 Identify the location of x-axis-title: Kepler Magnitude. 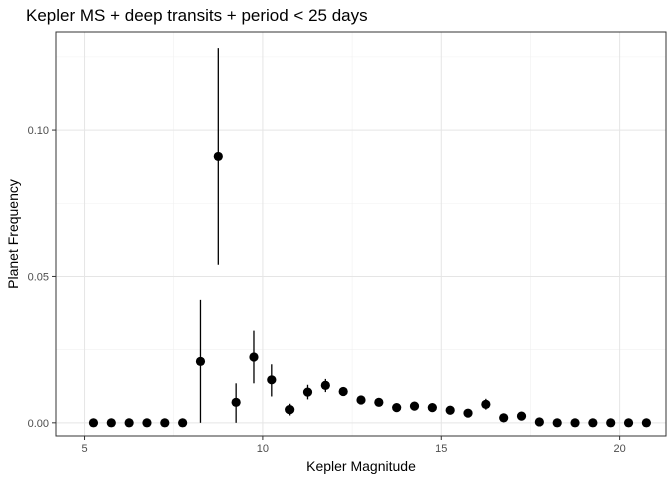
(361, 466).